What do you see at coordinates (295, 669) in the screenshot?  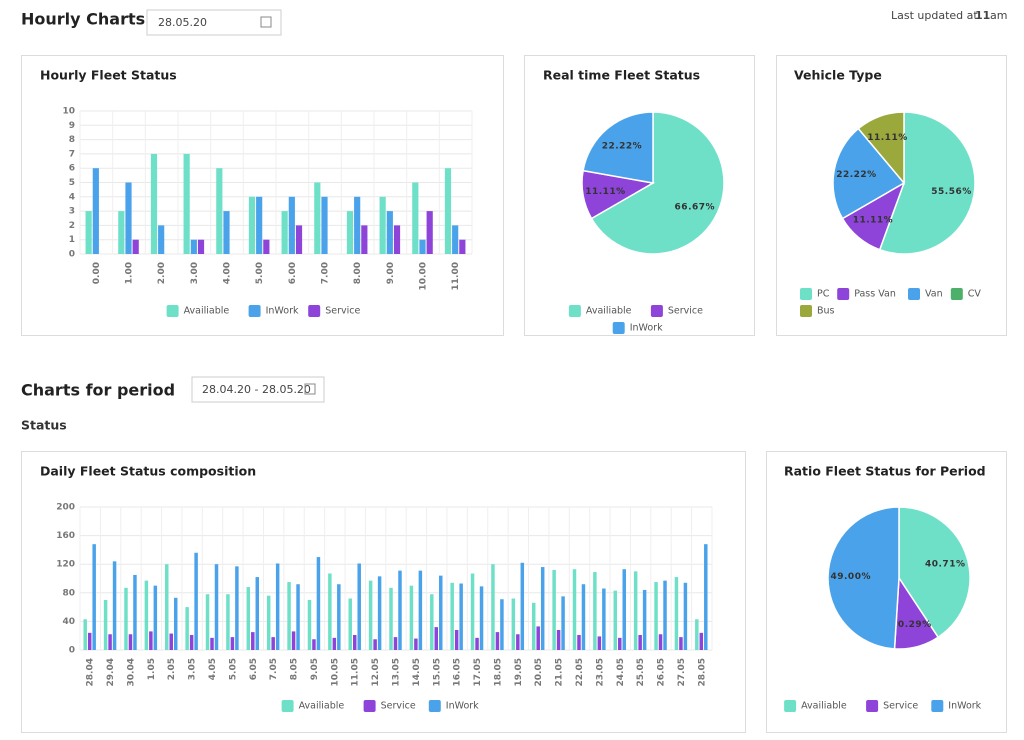 I see `x-tick-label: 8.05` at bounding box center [295, 669].